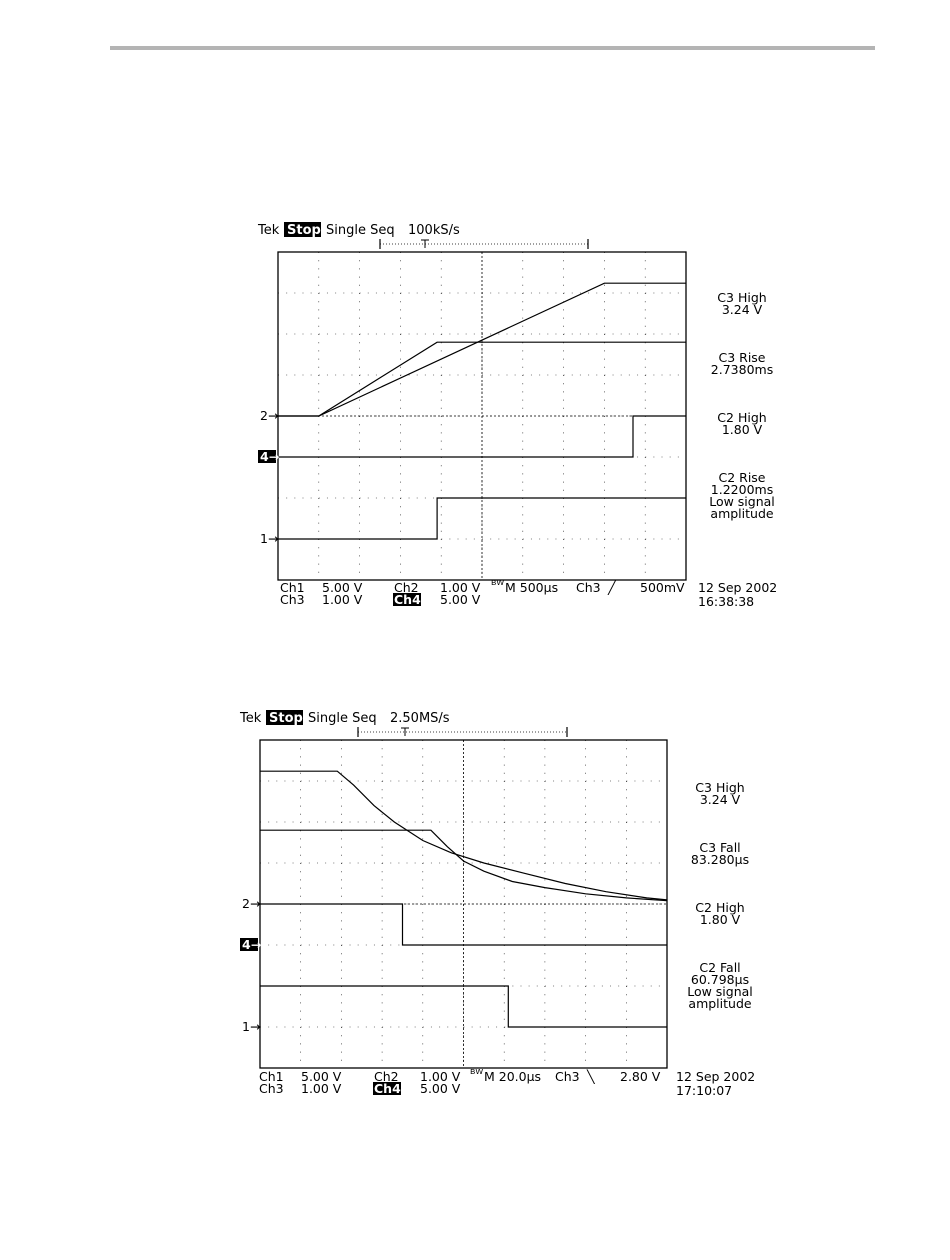 This screenshot has height=1260, width=950. What do you see at coordinates (704, 1090) in the screenshot?
I see `footer-time: 17:10:07` at bounding box center [704, 1090].